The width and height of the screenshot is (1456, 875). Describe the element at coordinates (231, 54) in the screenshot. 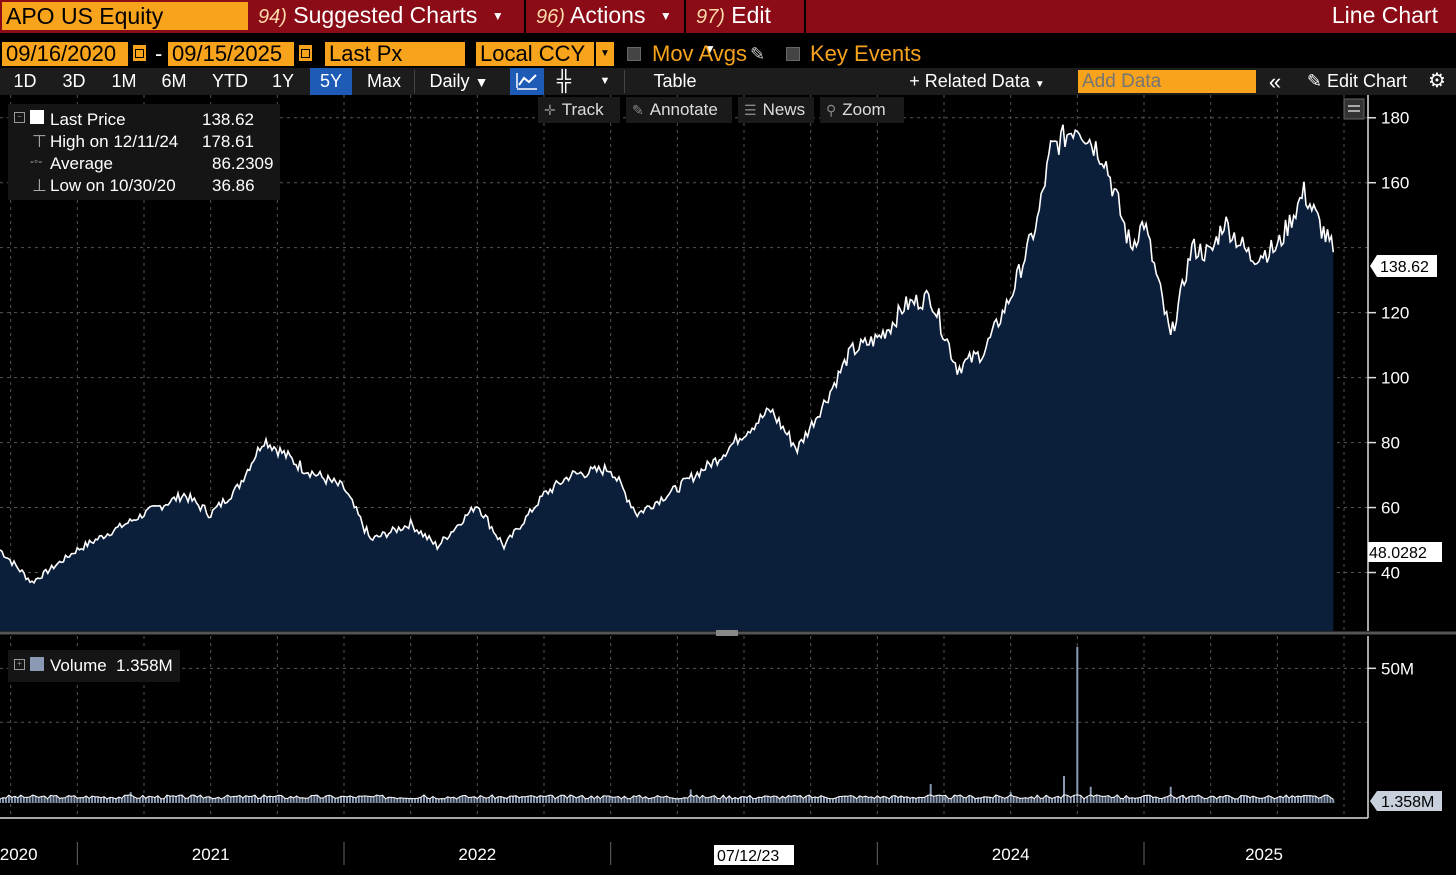

I see `end-date-input: 09/15/2025` at that location.